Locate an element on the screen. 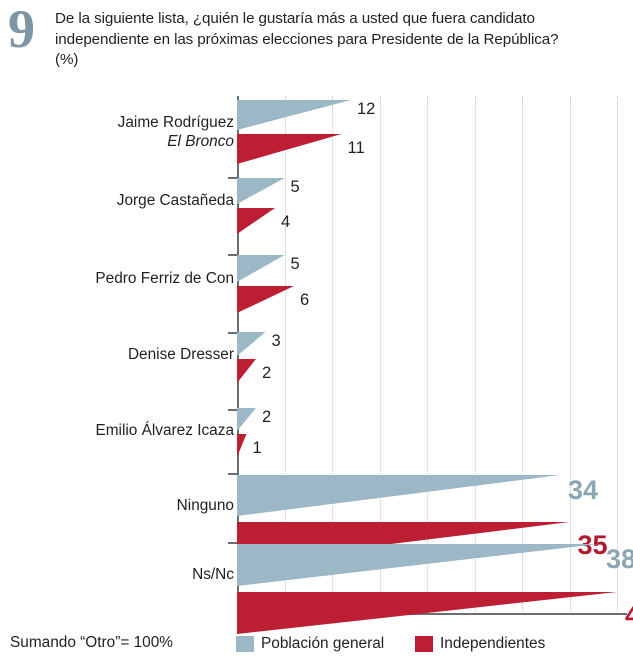 The width and height of the screenshot is (633, 665). category-label-line1: Ns/Nc is located at coordinates (213, 574).